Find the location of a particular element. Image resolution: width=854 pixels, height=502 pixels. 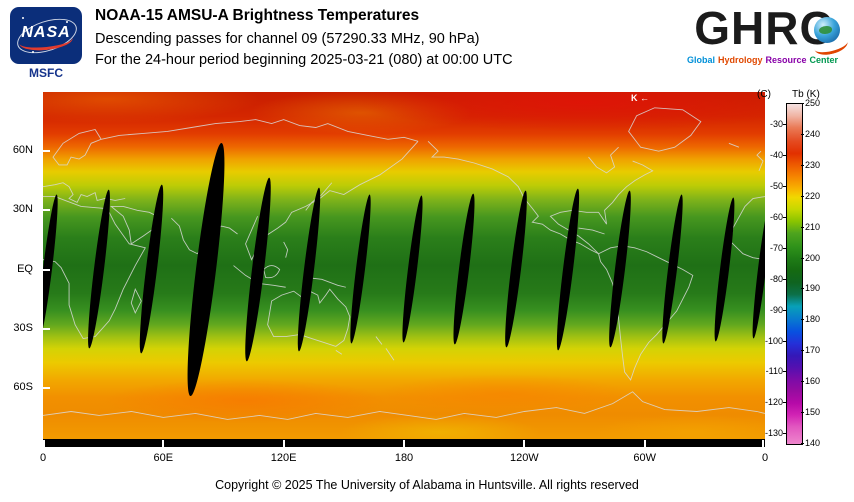

colorbar-k-tick-label: 210 is located at coordinates (813, 226).